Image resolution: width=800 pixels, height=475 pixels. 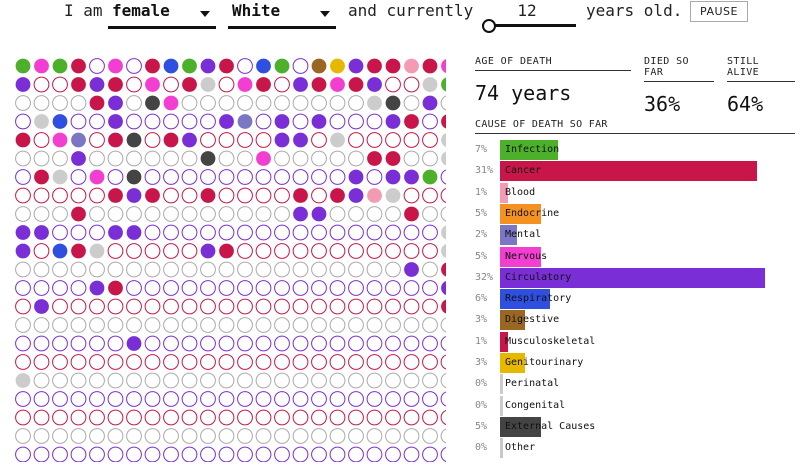 What do you see at coordinates (679, 86) in the screenshot?
I see `died-so-far-stat: DIED SO FAR 36%` at bounding box center [679, 86].